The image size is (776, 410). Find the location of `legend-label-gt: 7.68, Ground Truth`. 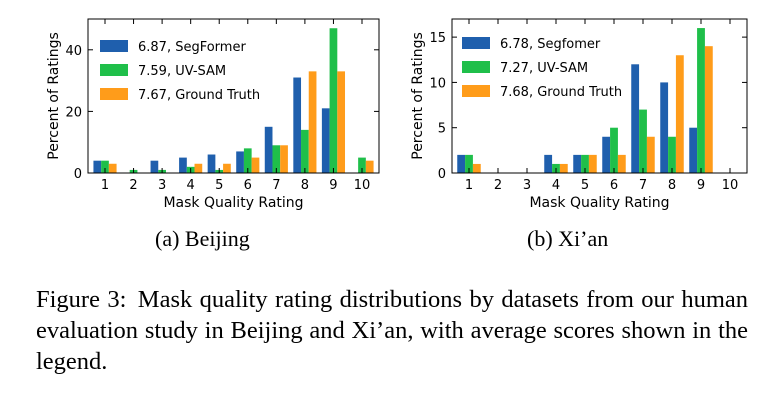

legend-label-gt: 7.68, Ground Truth is located at coordinates (561, 92).